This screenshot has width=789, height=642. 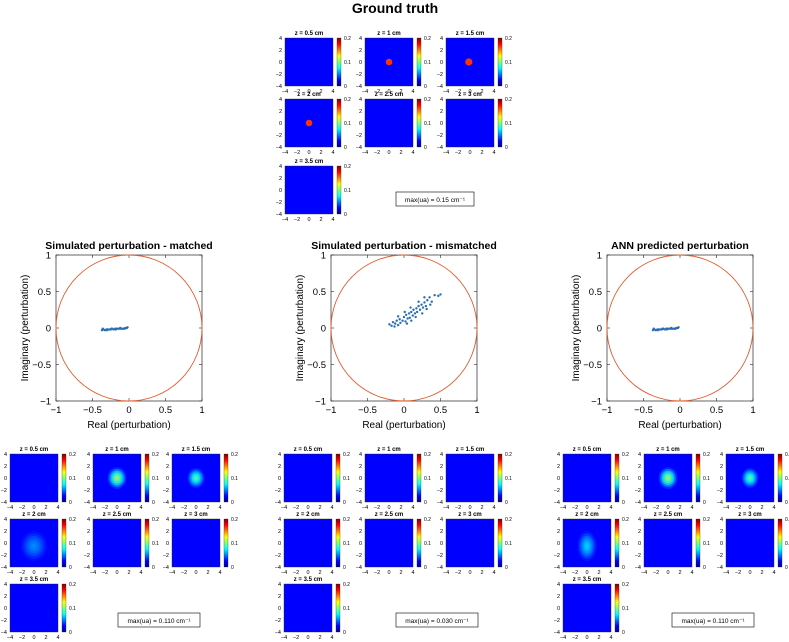 I want to click on max-label-box-matched, so click(x=159, y=620).